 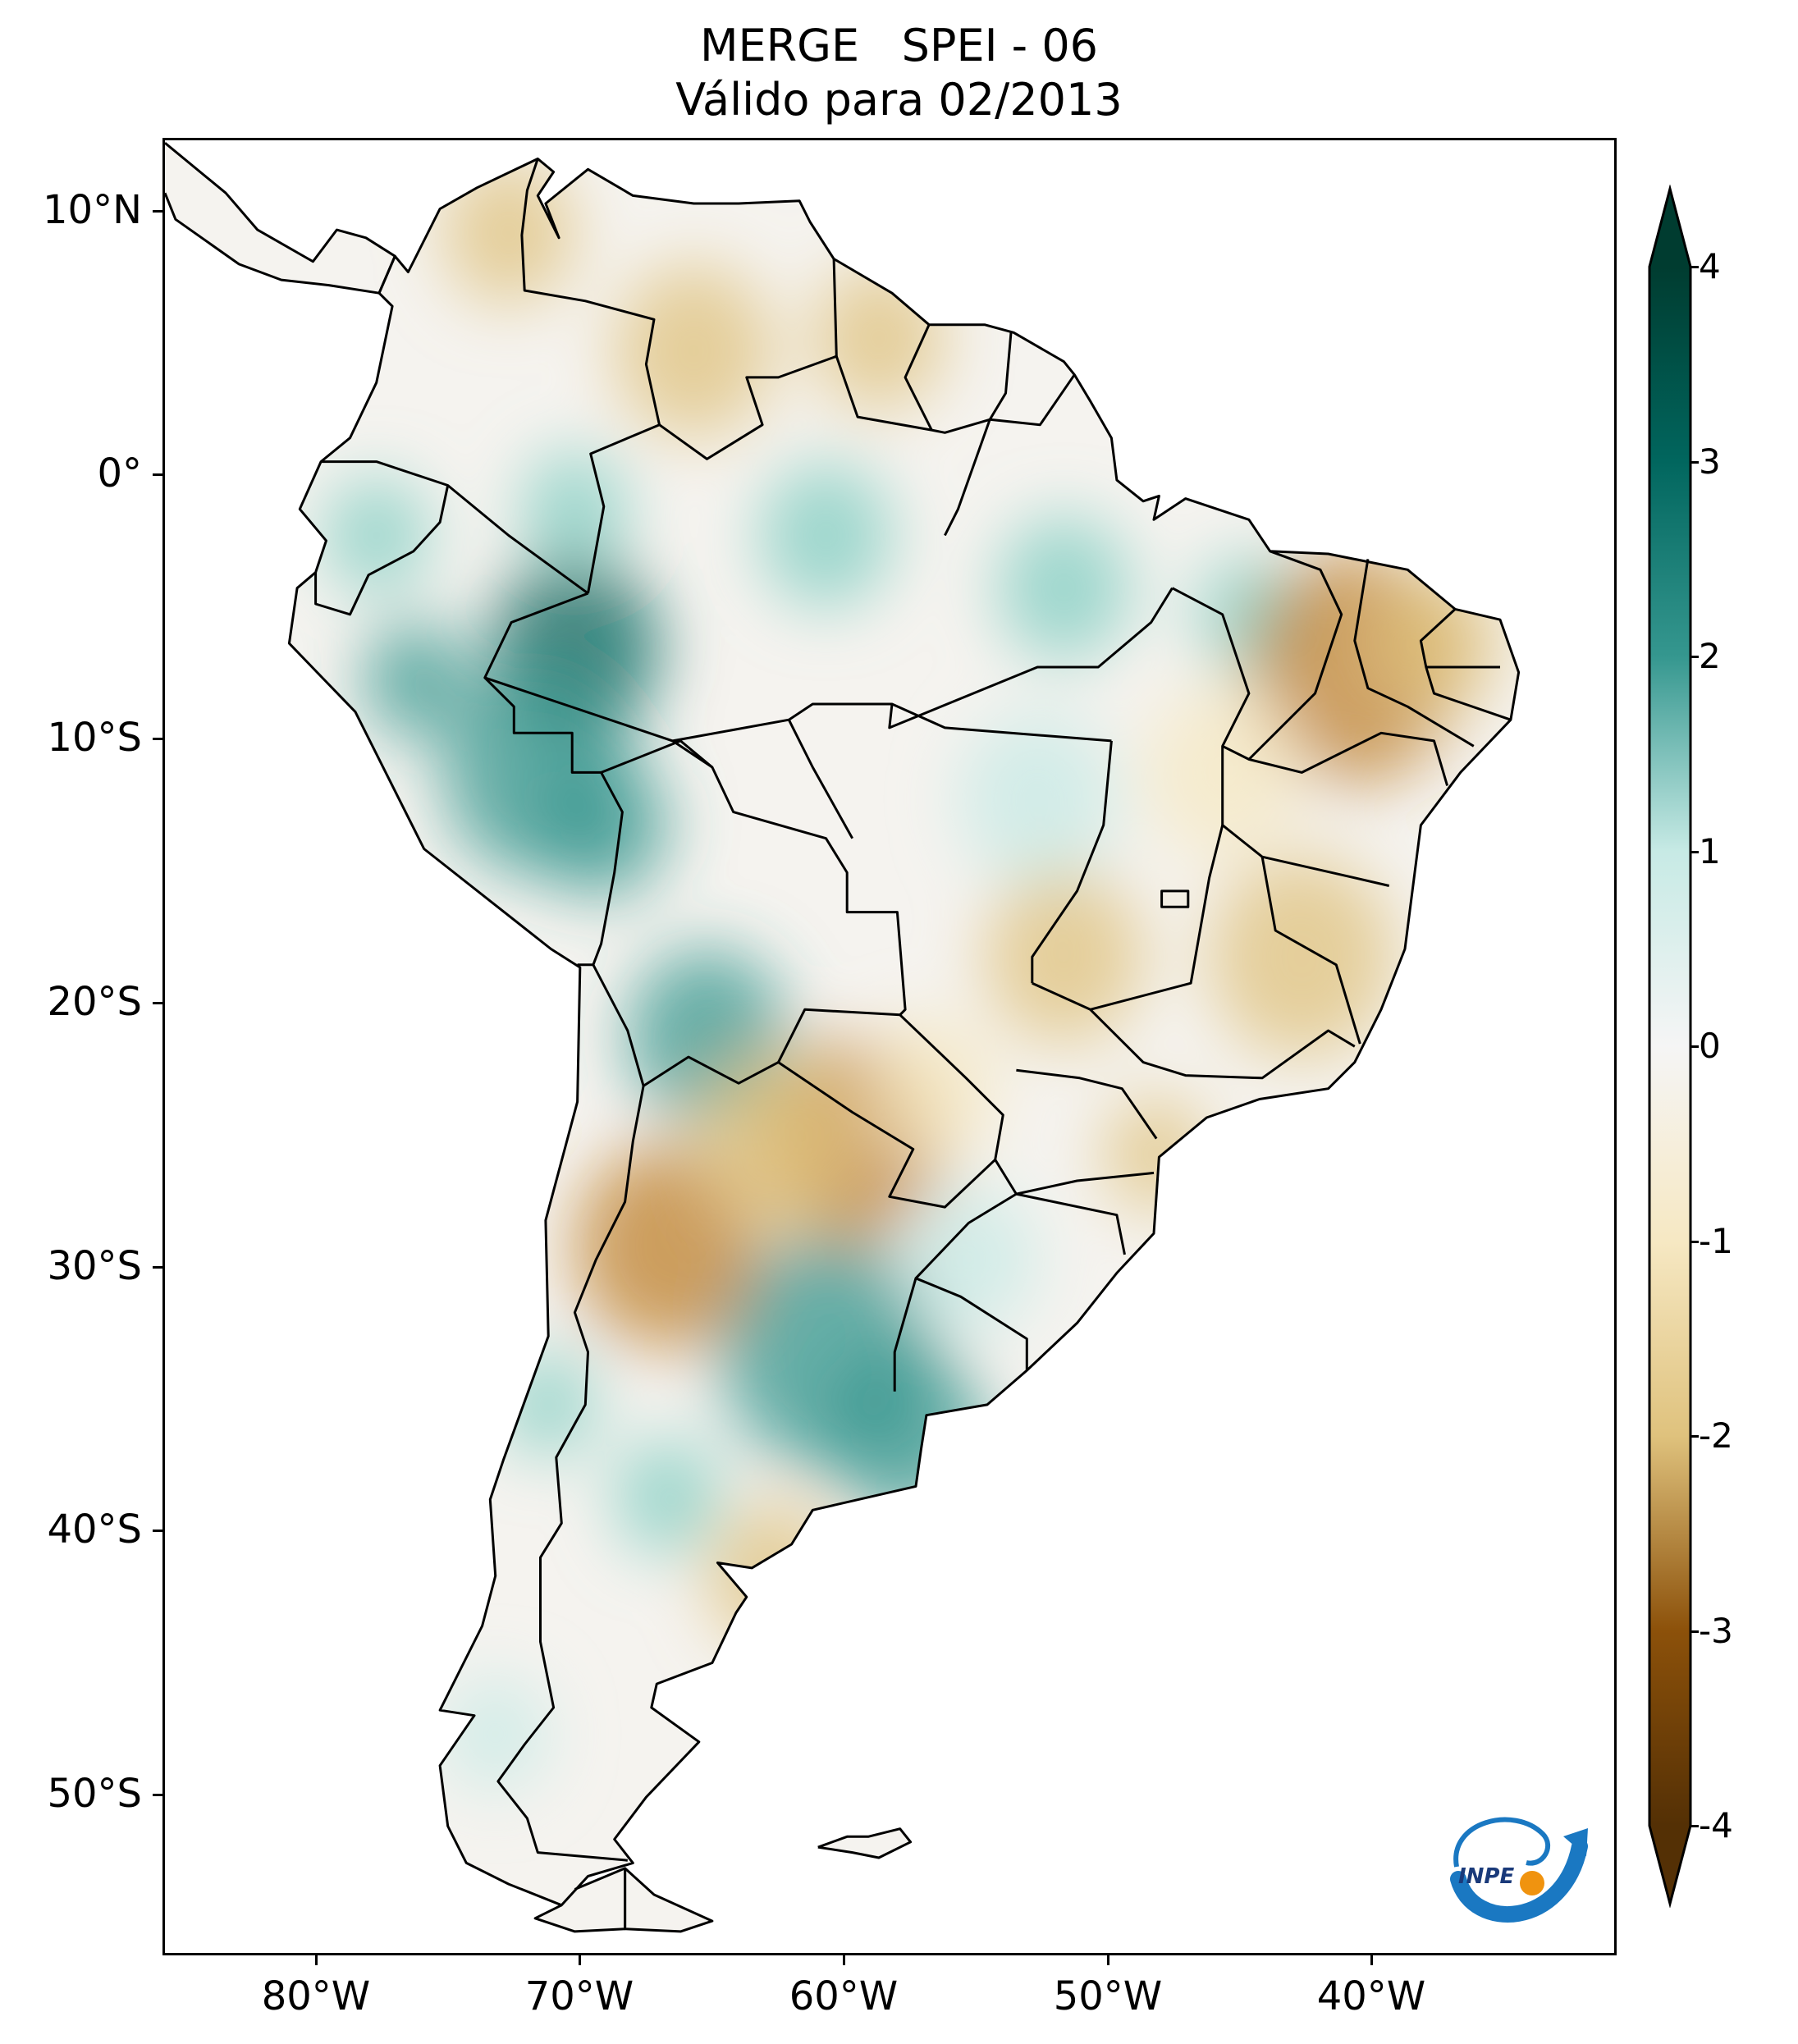 What do you see at coordinates (899, 45) in the screenshot?
I see `map-title: MERGE SPEI - 06` at bounding box center [899, 45].